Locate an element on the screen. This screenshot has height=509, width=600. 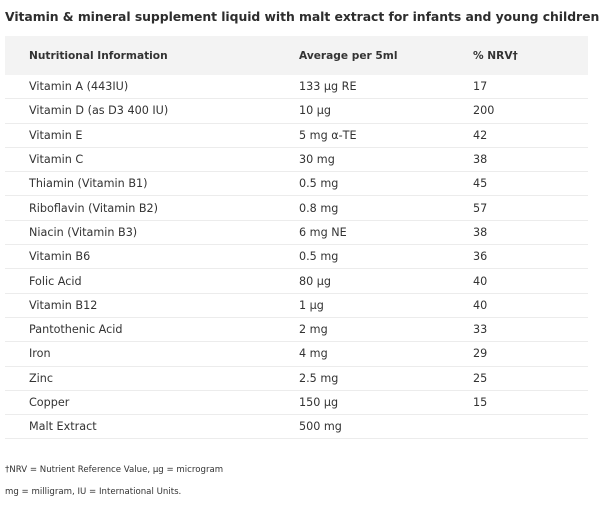
table-row: Thiamin (Vitamin B1) 0.5 mg 45 is located at coordinates (296, 184).